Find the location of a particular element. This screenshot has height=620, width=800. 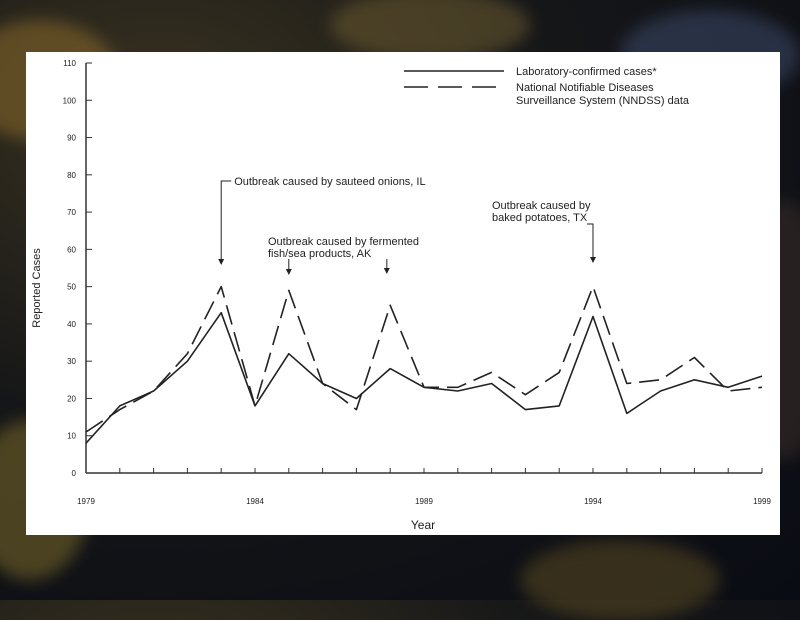

annotation-label: Outbreak caused by sauteed onions, IL is located at coordinates (329, 182).